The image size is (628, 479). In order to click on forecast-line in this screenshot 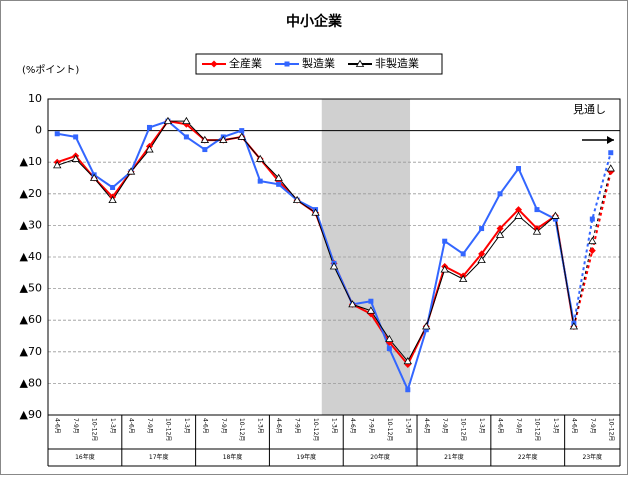, I will do `click(592, 238)`.